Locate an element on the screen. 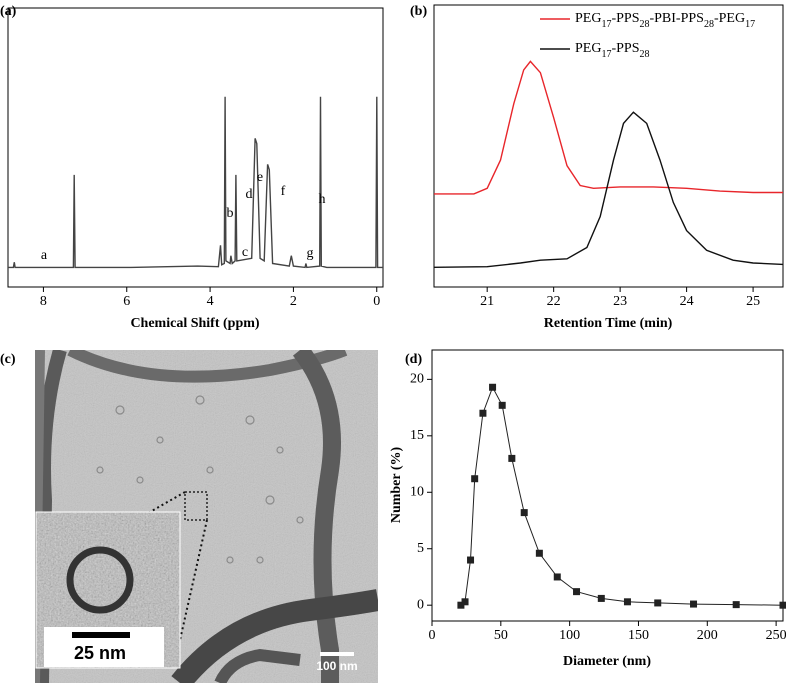 The height and width of the screenshot is (683, 786). x-tick-label: 21 is located at coordinates (487, 301).